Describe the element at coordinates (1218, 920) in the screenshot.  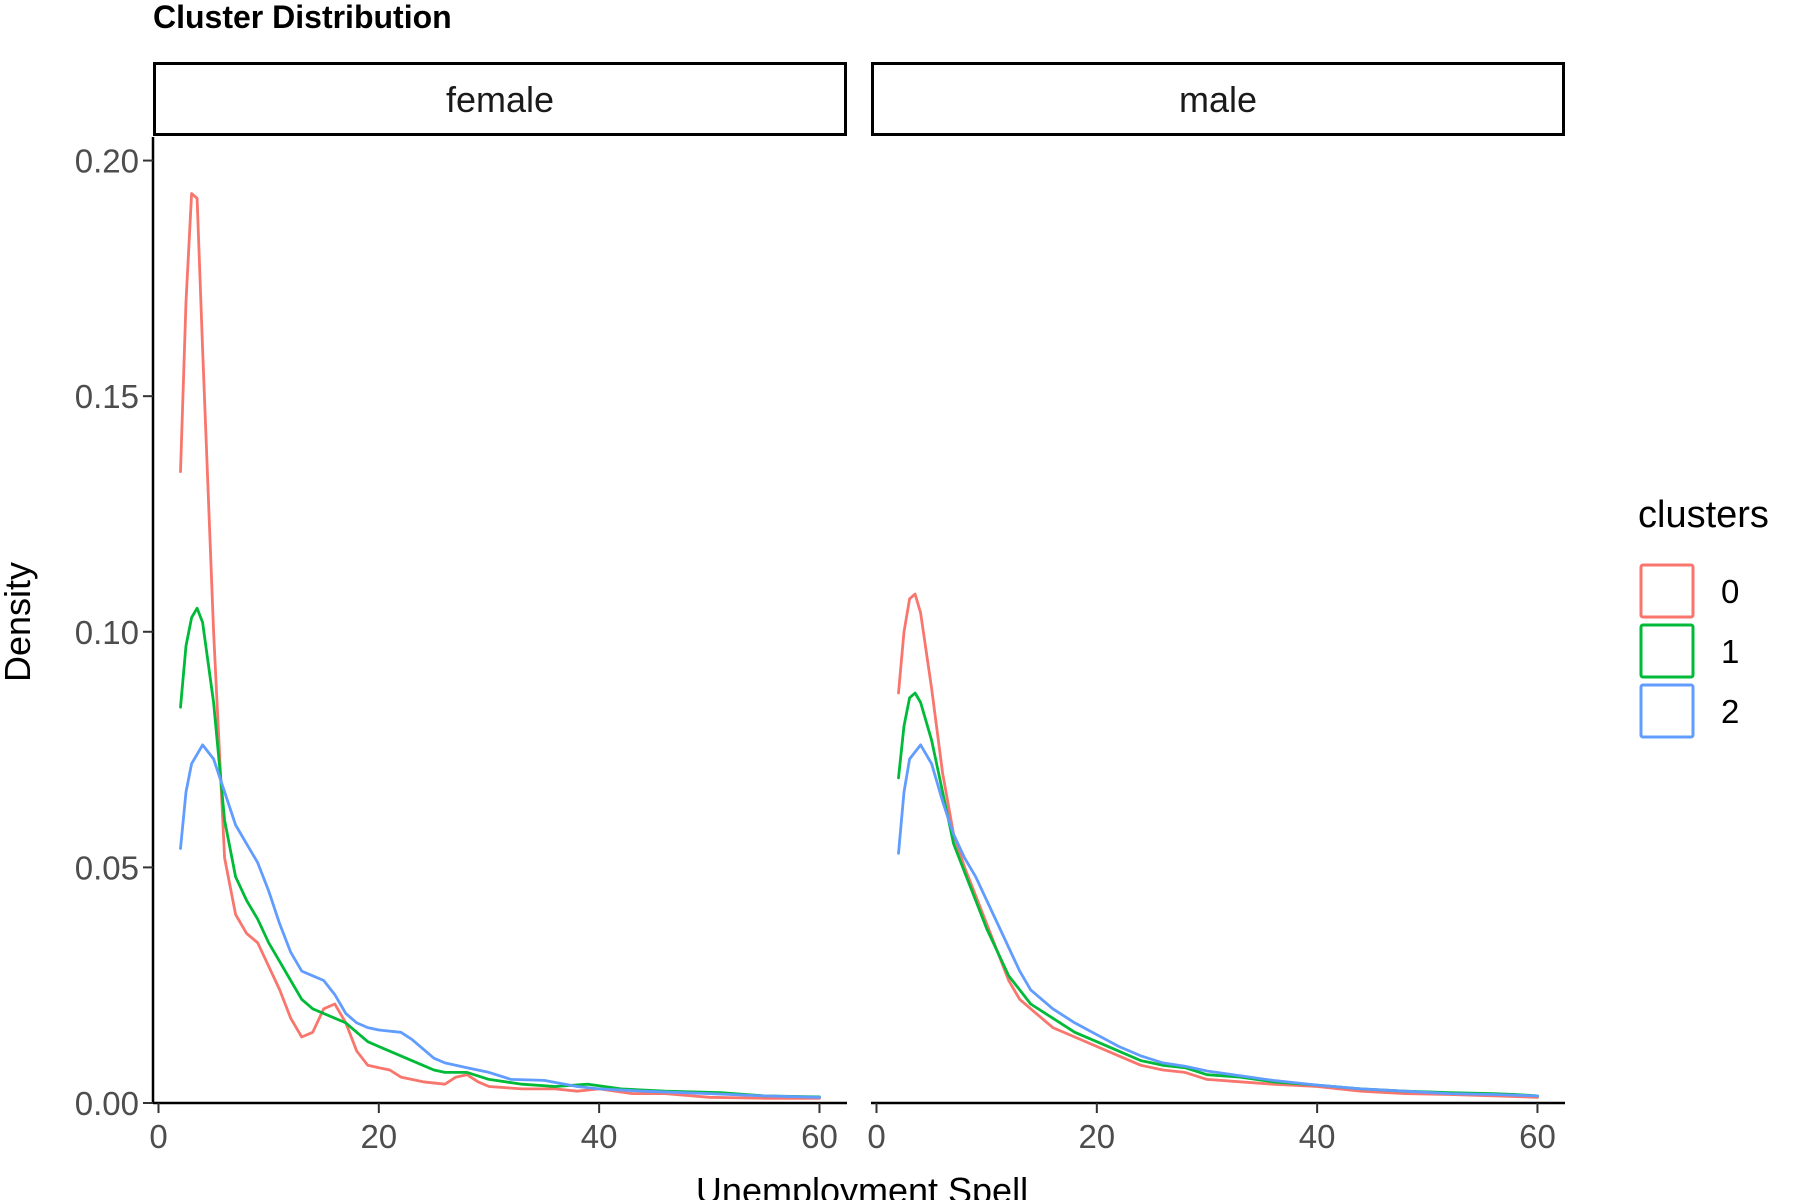
I see `density-line-cluster-2-male` at that location.